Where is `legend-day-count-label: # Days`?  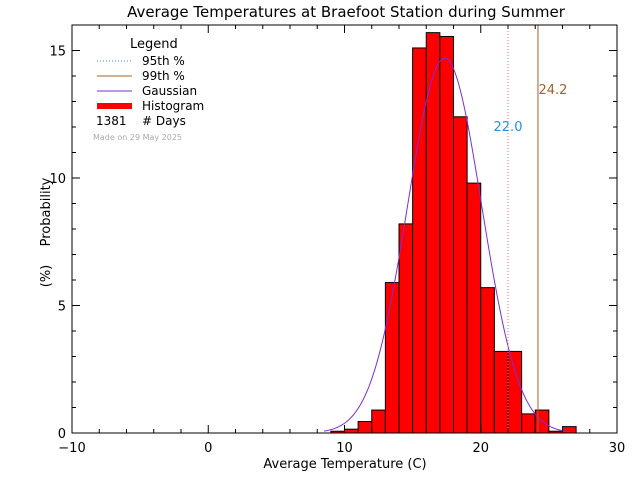 legend-day-count-label: # Days is located at coordinates (164, 121).